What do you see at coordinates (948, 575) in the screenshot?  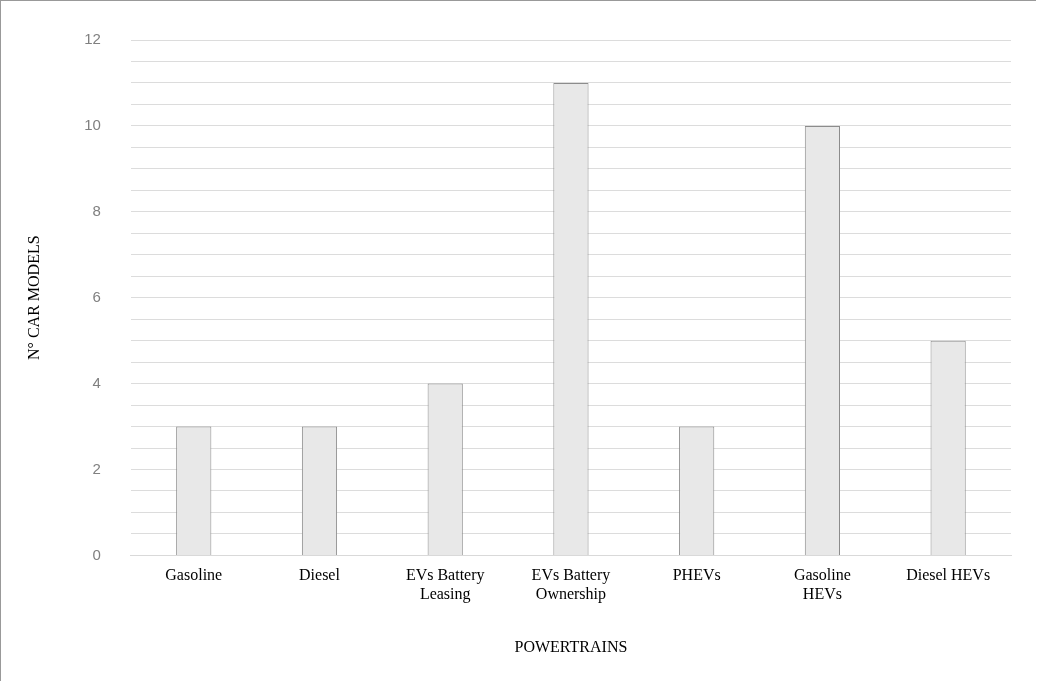 I see `x-tick-label: Diesel HEVs` at bounding box center [948, 575].